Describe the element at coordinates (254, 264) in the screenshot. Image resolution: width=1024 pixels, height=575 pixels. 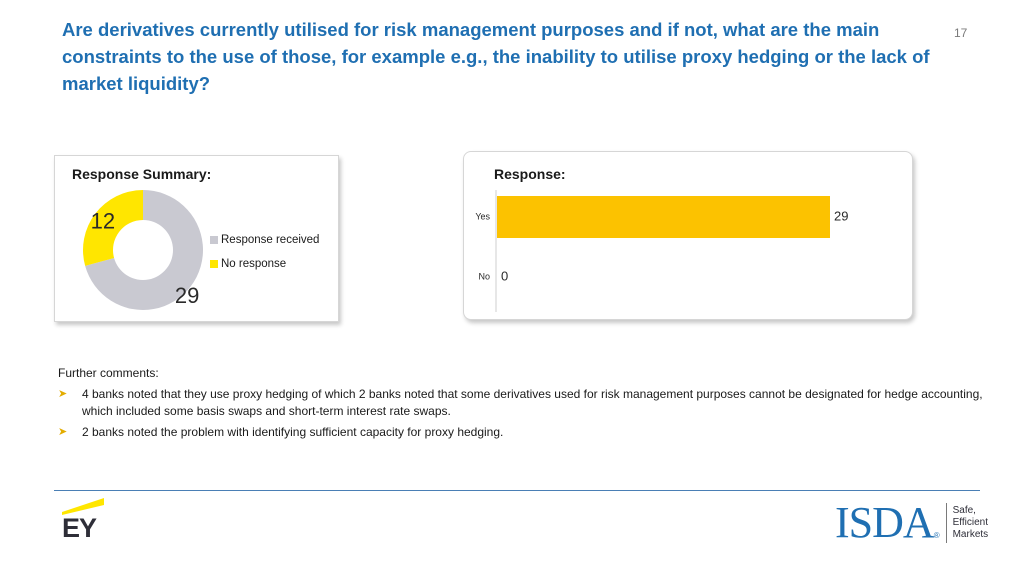
I see `legend-label-no-response: No response` at that location.